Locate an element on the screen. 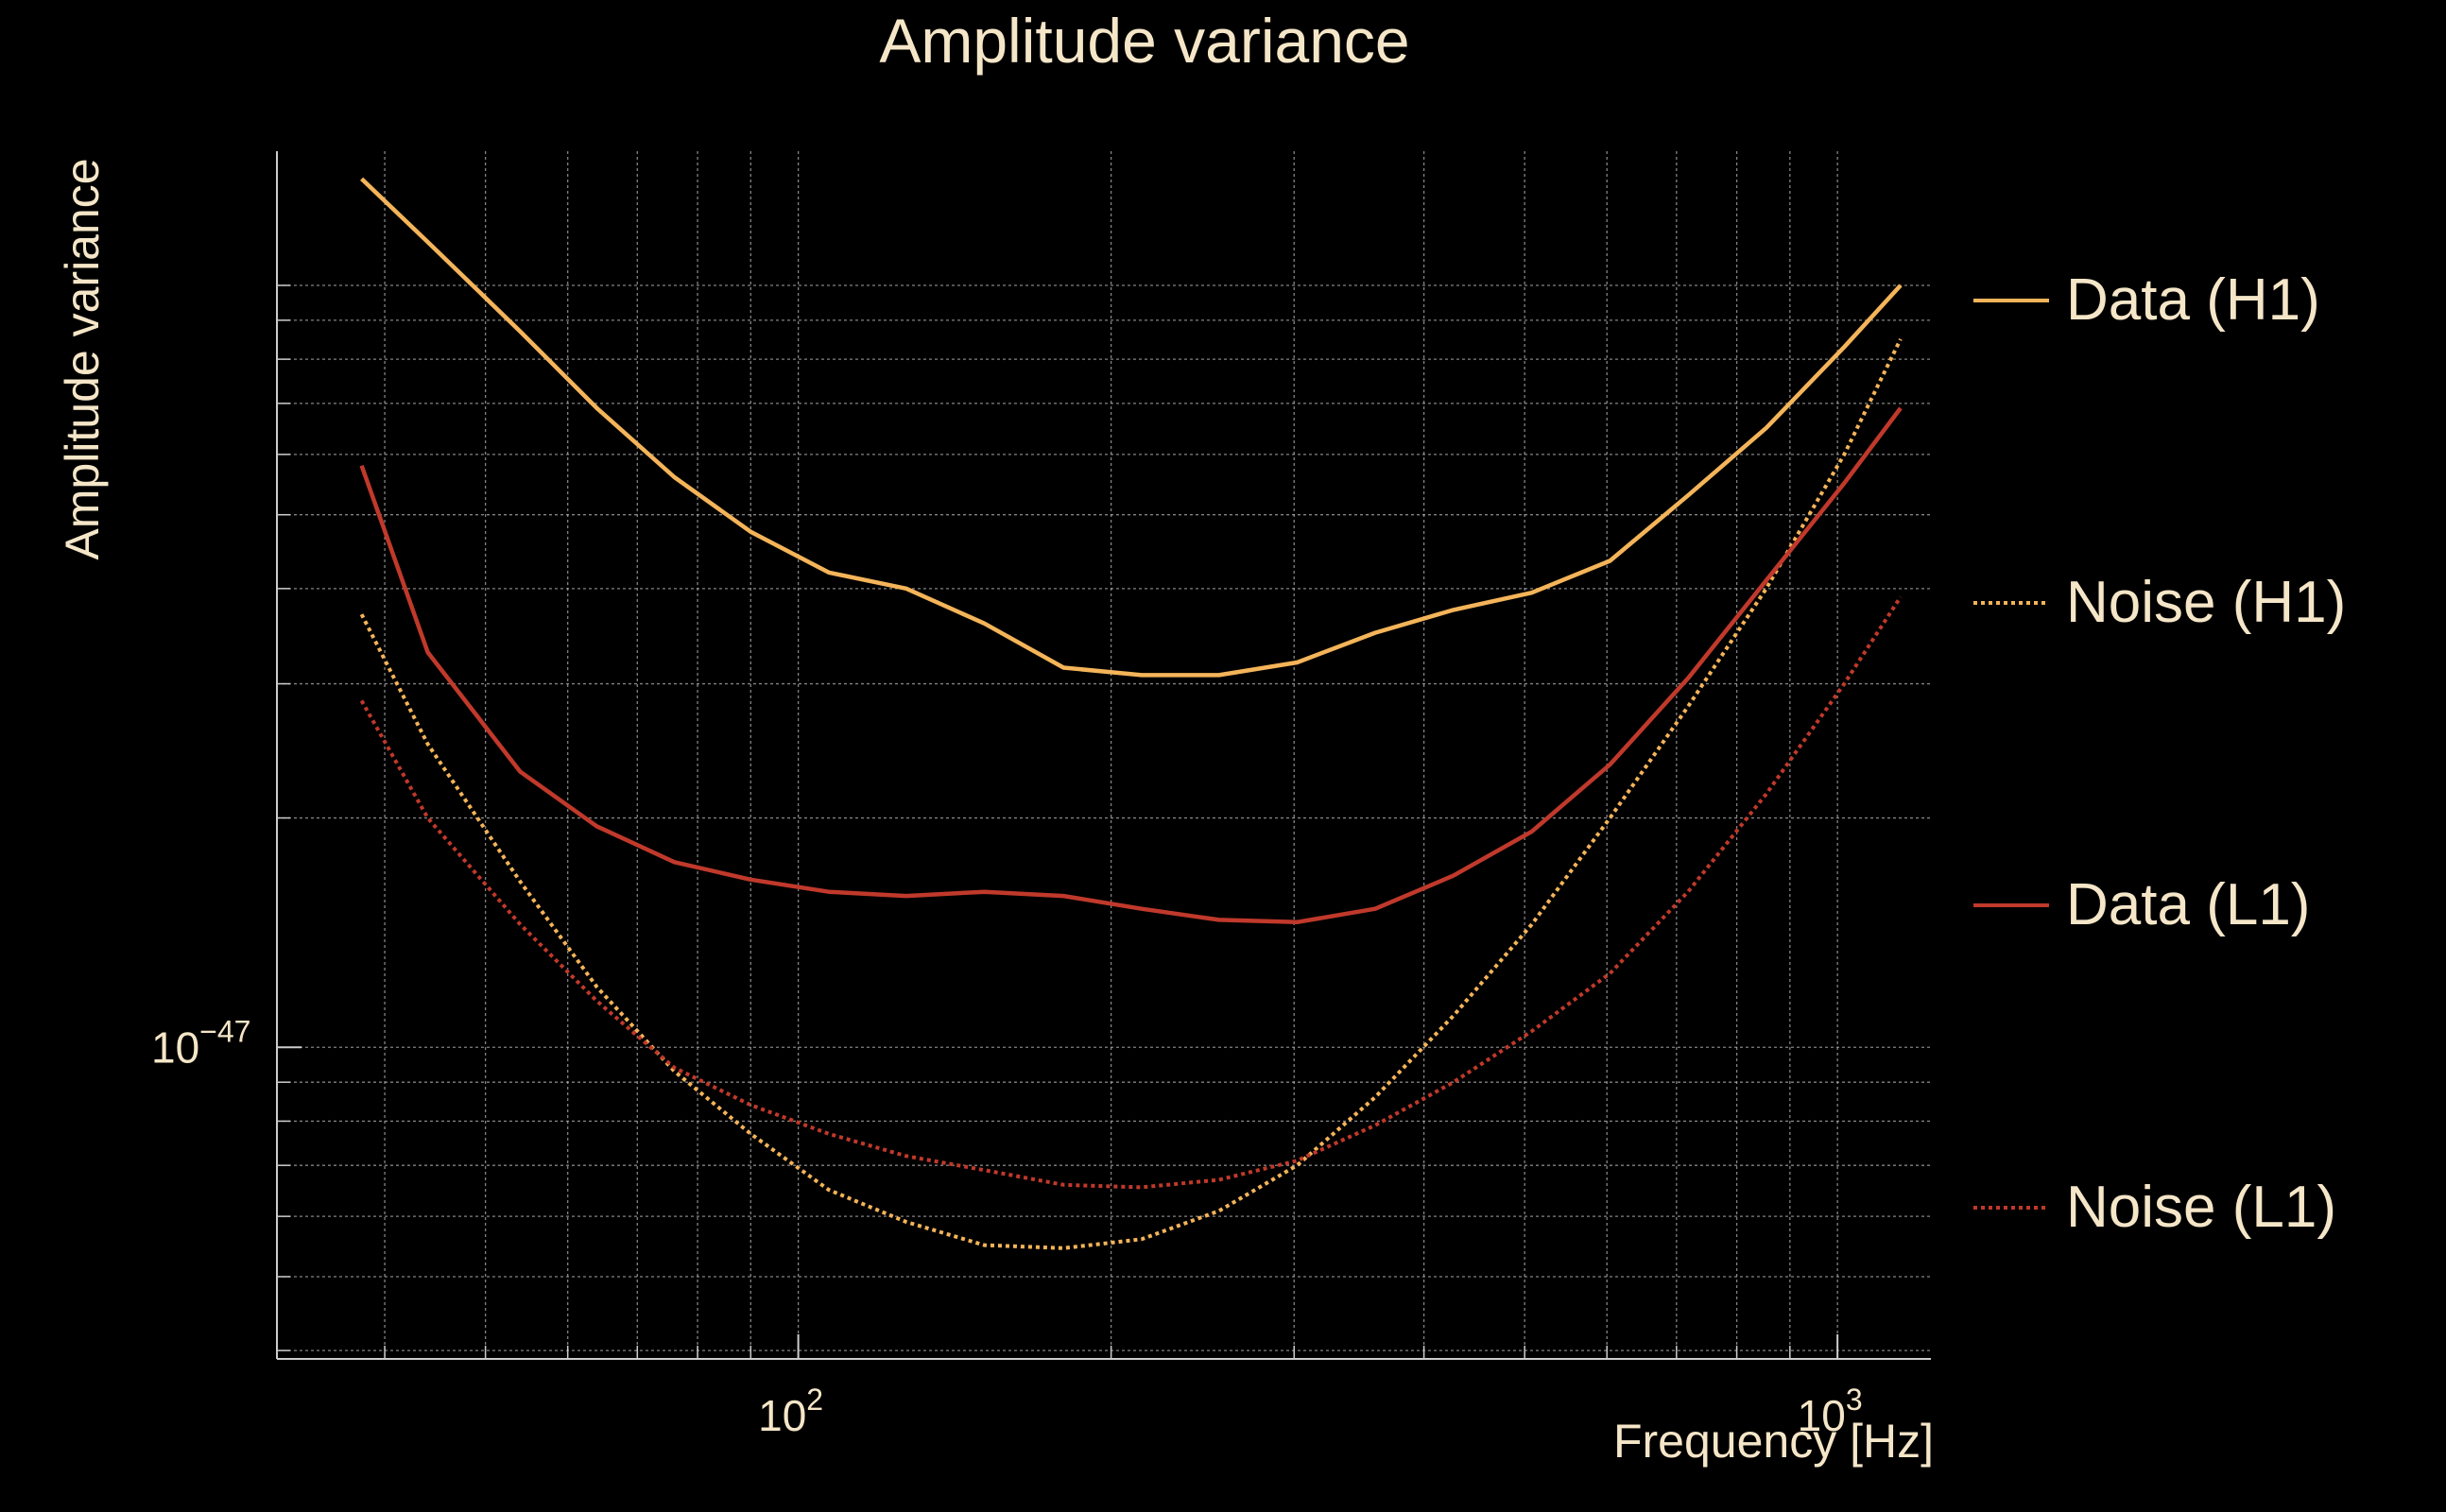  x-tick-label: 10³ is located at coordinates (1830, 1411).